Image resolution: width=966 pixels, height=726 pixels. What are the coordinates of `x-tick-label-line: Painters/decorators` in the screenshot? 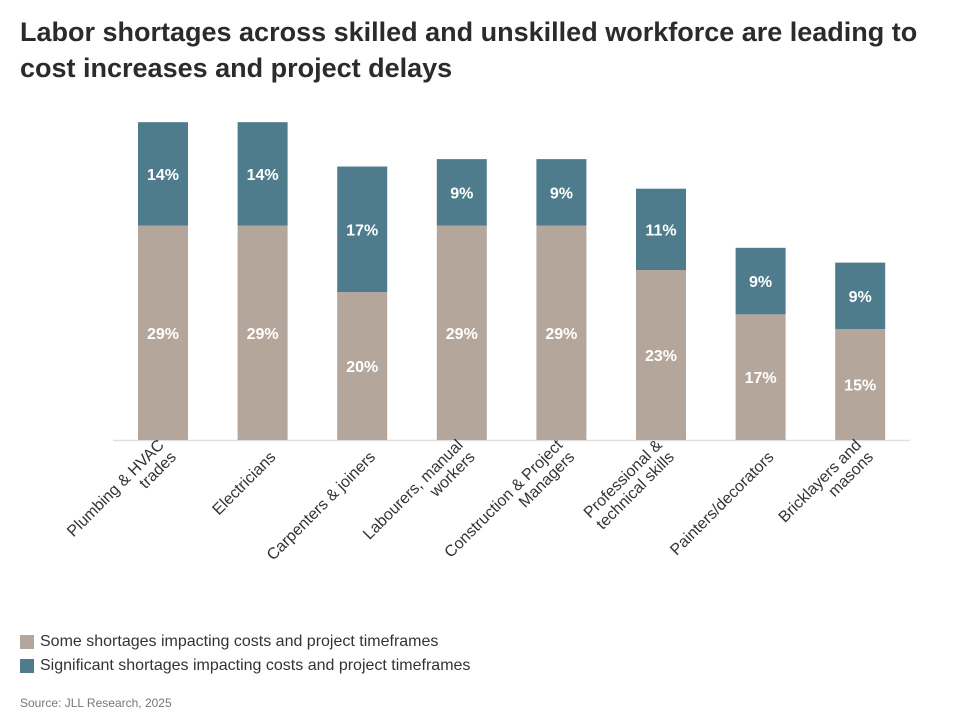 It's located at (722, 504).